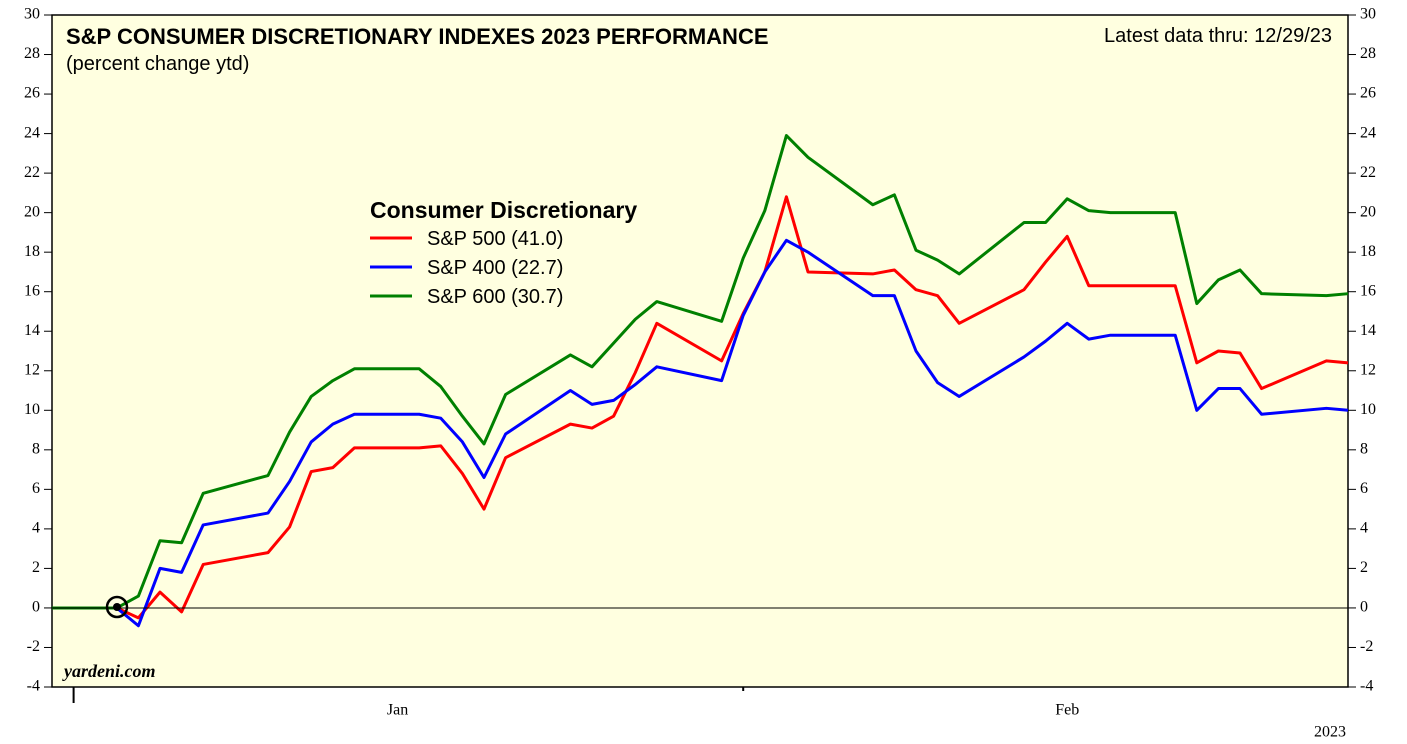 Image resolution: width=1407 pixels, height=744 pixels. Describe the element at coordinates (1368, 172) in the screenshot. I see `y2-tick-label: 22` at that location.